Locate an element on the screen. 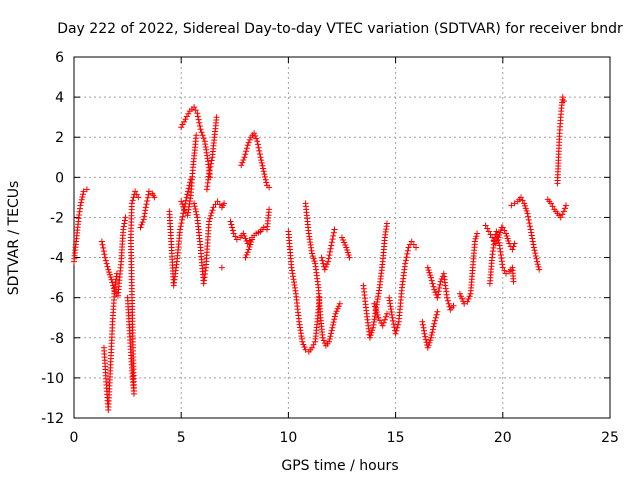 The height and width of the screenshot is (480, 640). y-tick-label: -6 is located at coordinates (57, 299).